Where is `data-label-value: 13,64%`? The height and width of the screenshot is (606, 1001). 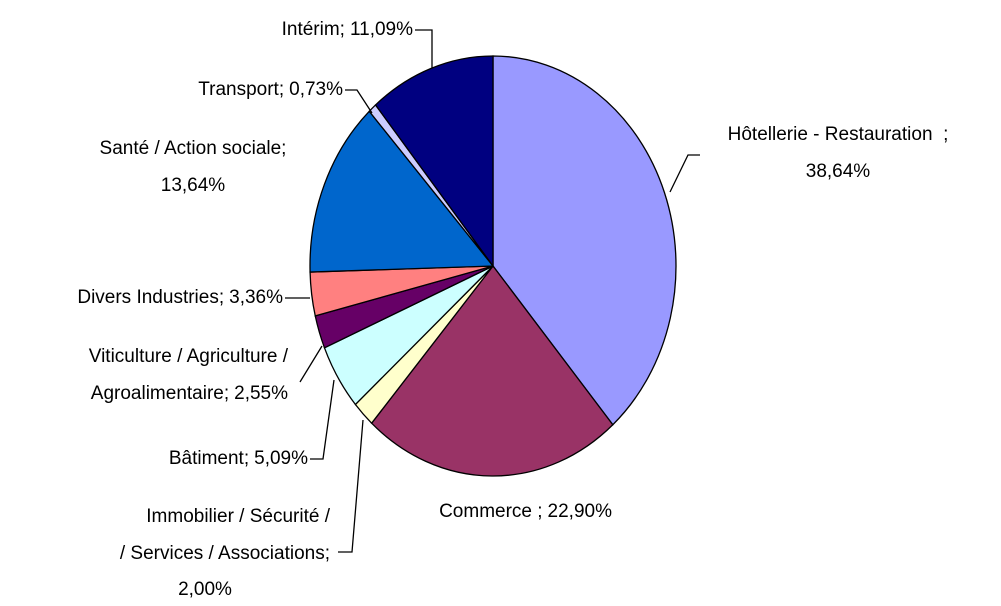
data-label-value: 13,64% is located at coordinates (193, 185).